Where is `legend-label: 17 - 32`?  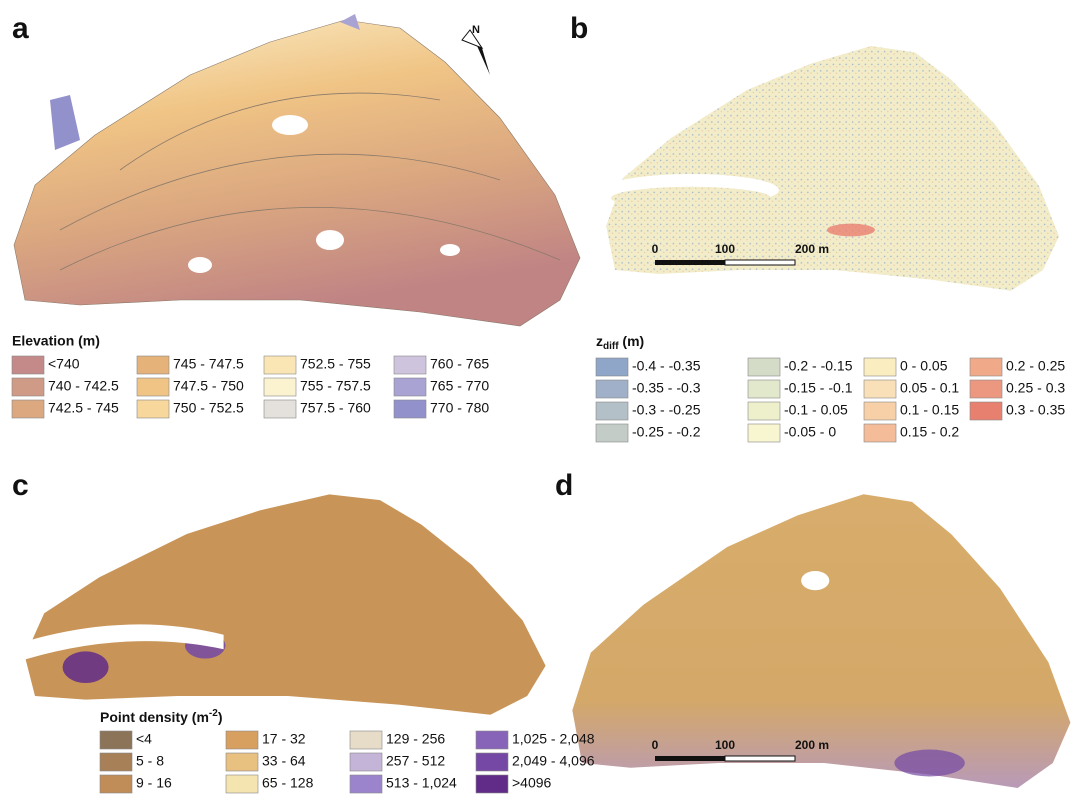
legend-label: 17 - 32 is located at coordinates (284, 739).